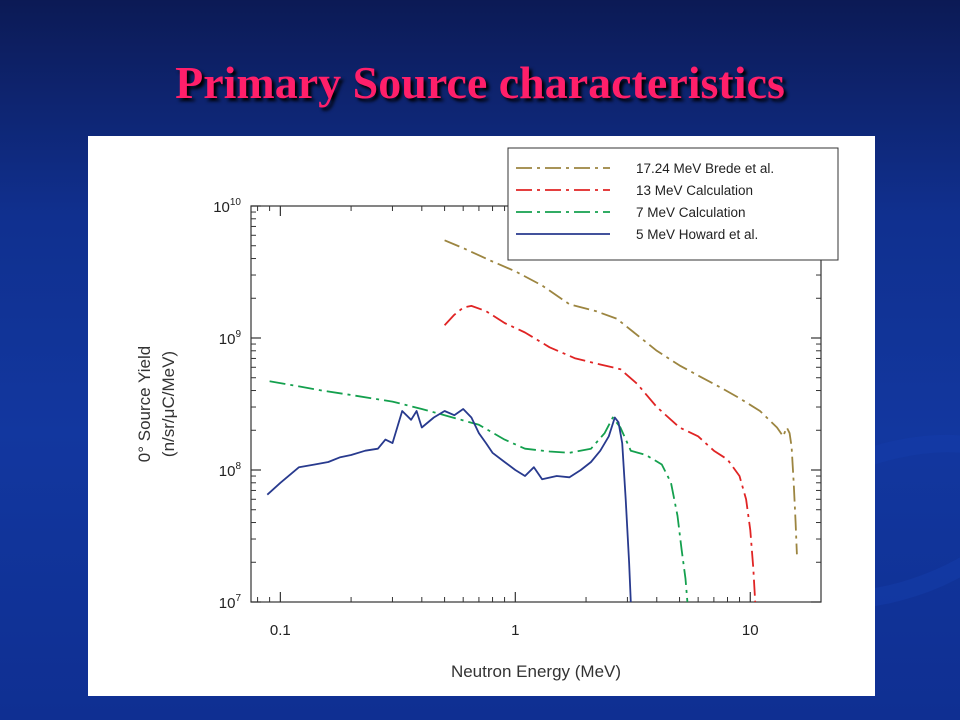 Image resolution: width=960 pixels, height=720 pixels. I want to click on x-tick-label: 10, so click(750, 630).